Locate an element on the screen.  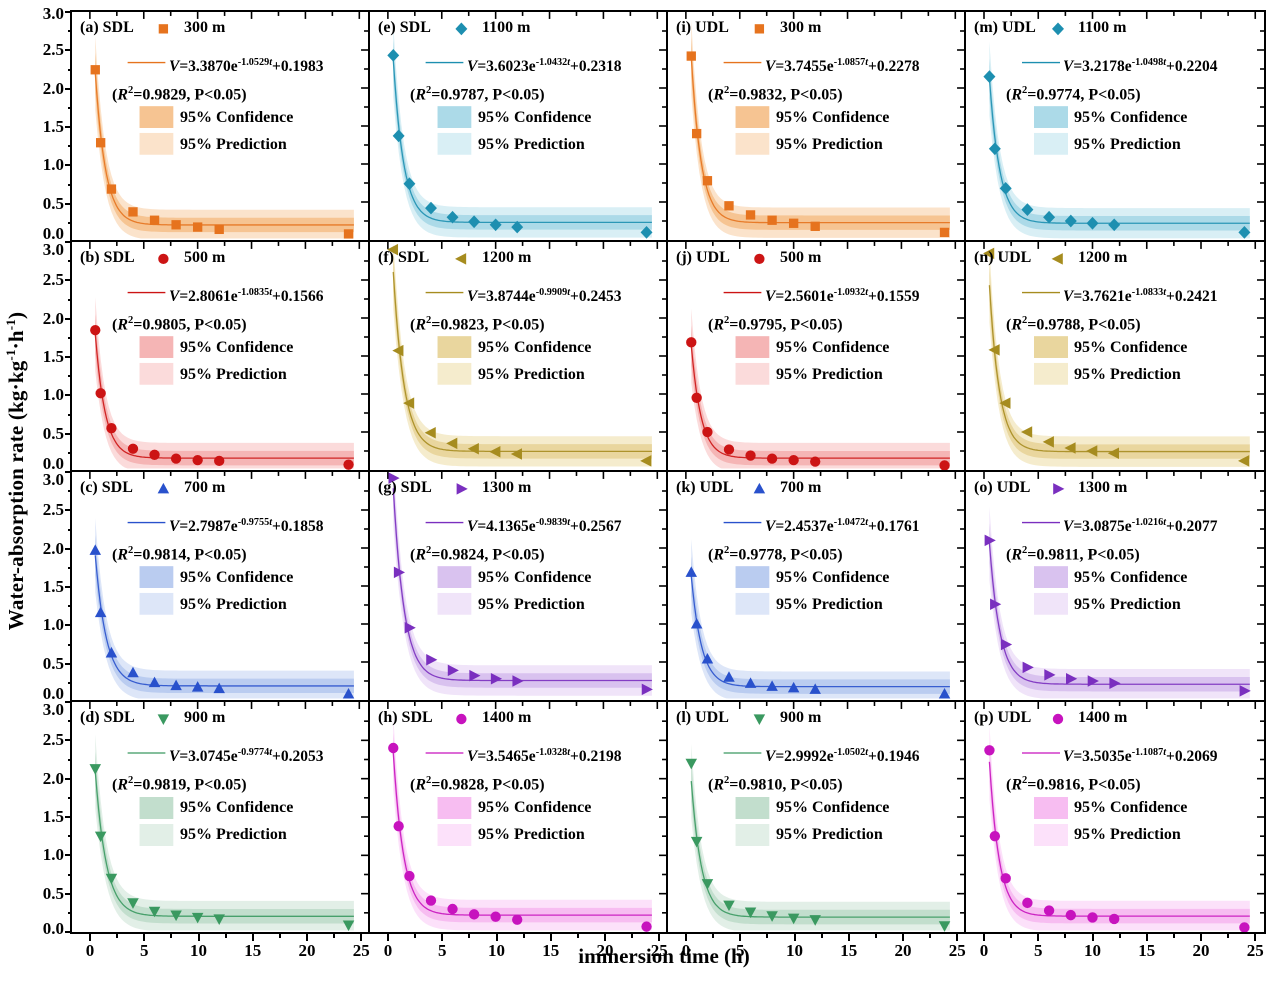
plot-canvas-i is located at coordinates (824, 125).